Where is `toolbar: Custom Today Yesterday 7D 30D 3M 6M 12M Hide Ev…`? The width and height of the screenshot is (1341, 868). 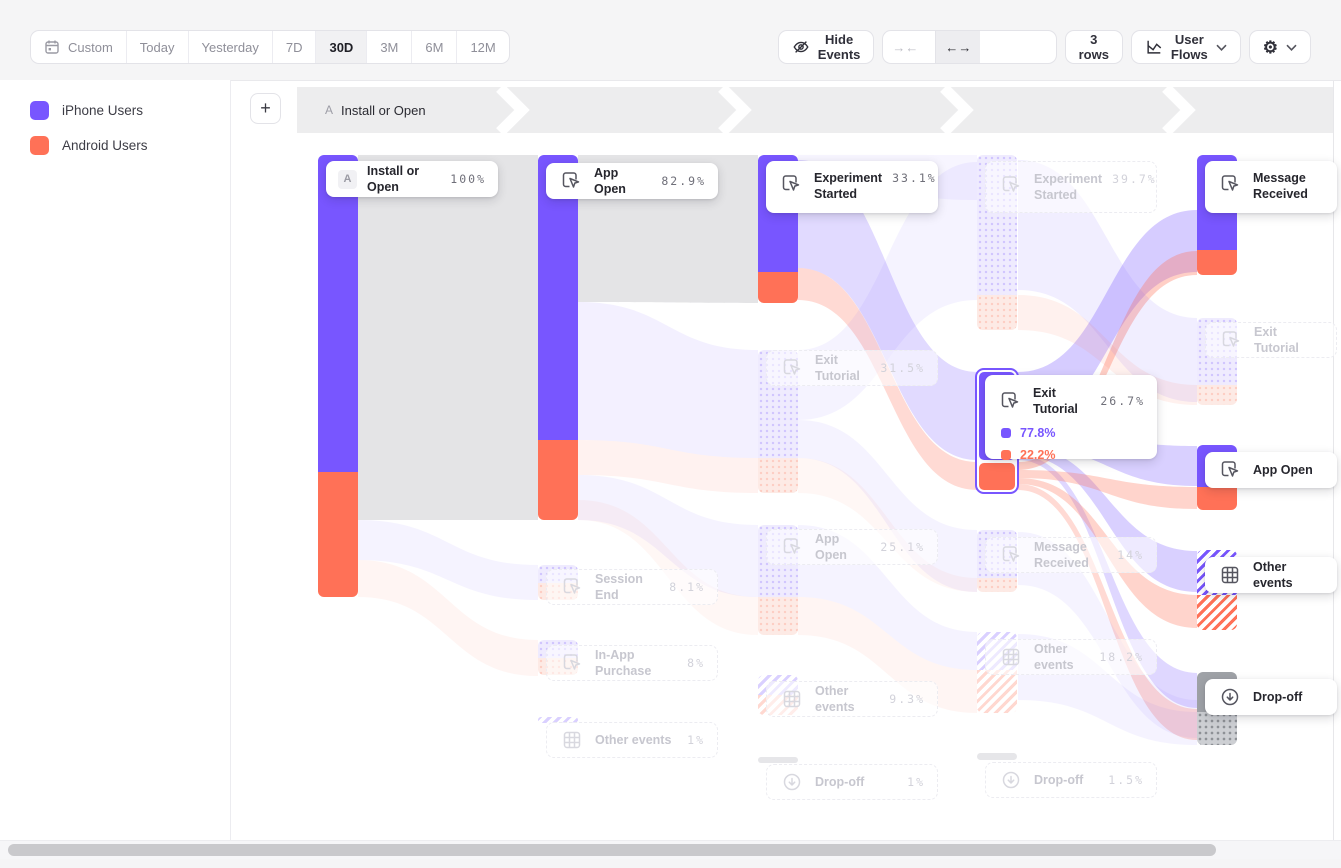 toolbar: Custom Today Yesterday 7D 30D 3M 6M 12M Hide Ev… is located at coordinates (670, 47).